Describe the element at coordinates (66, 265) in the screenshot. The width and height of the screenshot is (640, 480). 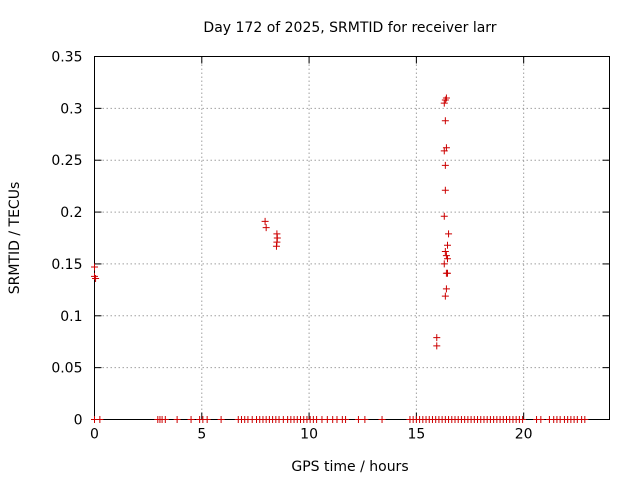
I see `y-tick-label: 0.15` at that location.